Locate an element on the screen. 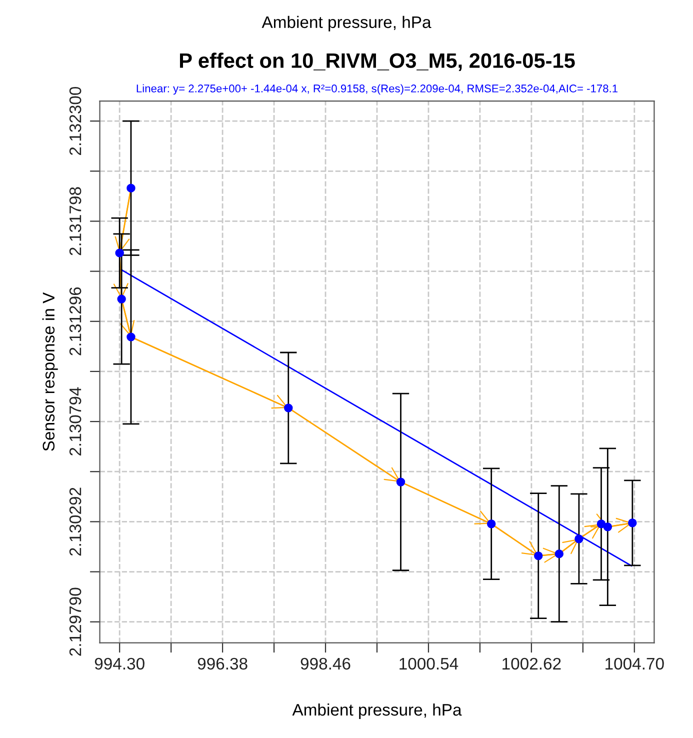 This screenshot has height=738, width=693. y-tick-label: 2.130292 is located at coordinates (75, 522).